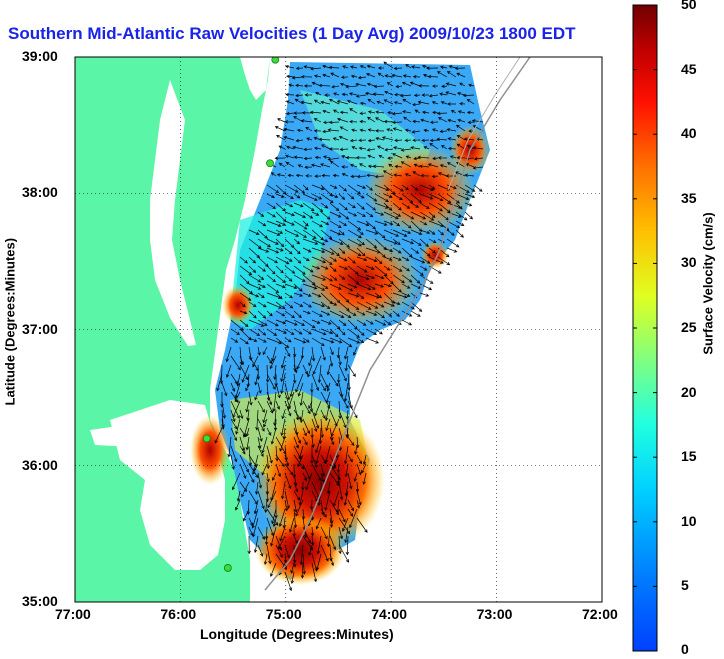  I want to click on x-tick-label: 76:00, so click(178, 614).